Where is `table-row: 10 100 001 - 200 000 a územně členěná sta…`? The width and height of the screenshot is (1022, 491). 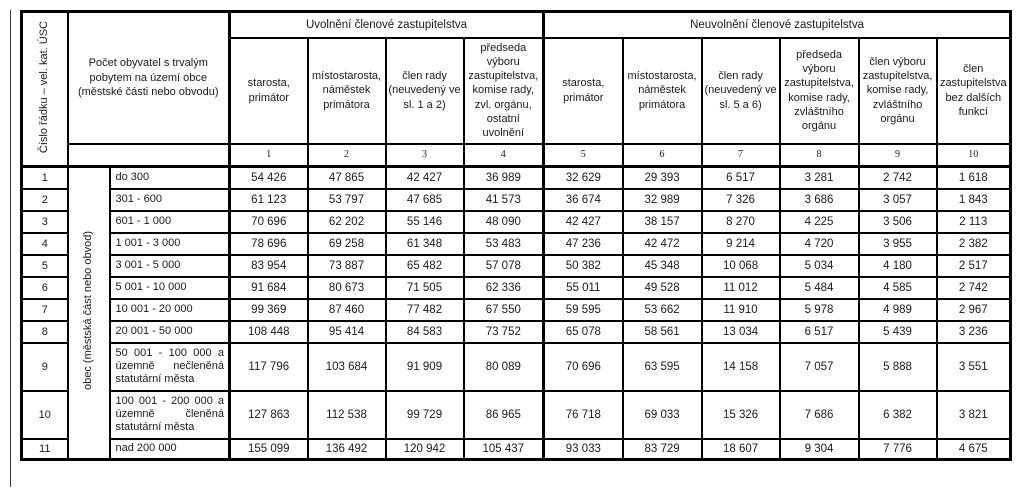 table-row: 10 100 001 - 200 000 a územně členěná sta… is located at coordinates (516, 414).